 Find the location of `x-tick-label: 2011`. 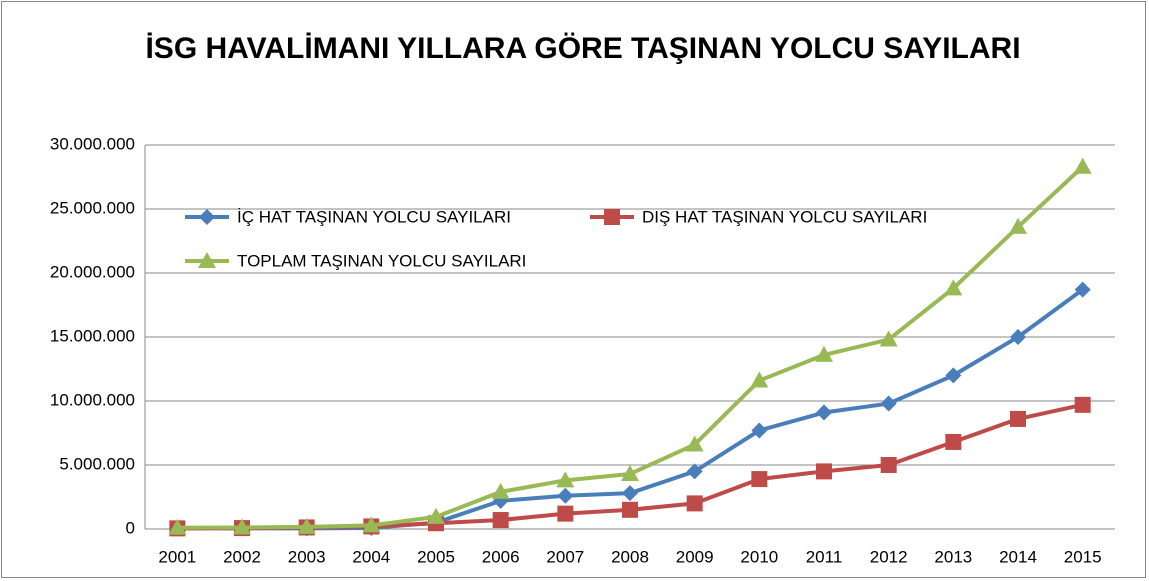

x-tick-label: 2011 is located at coordinates (824, 556).